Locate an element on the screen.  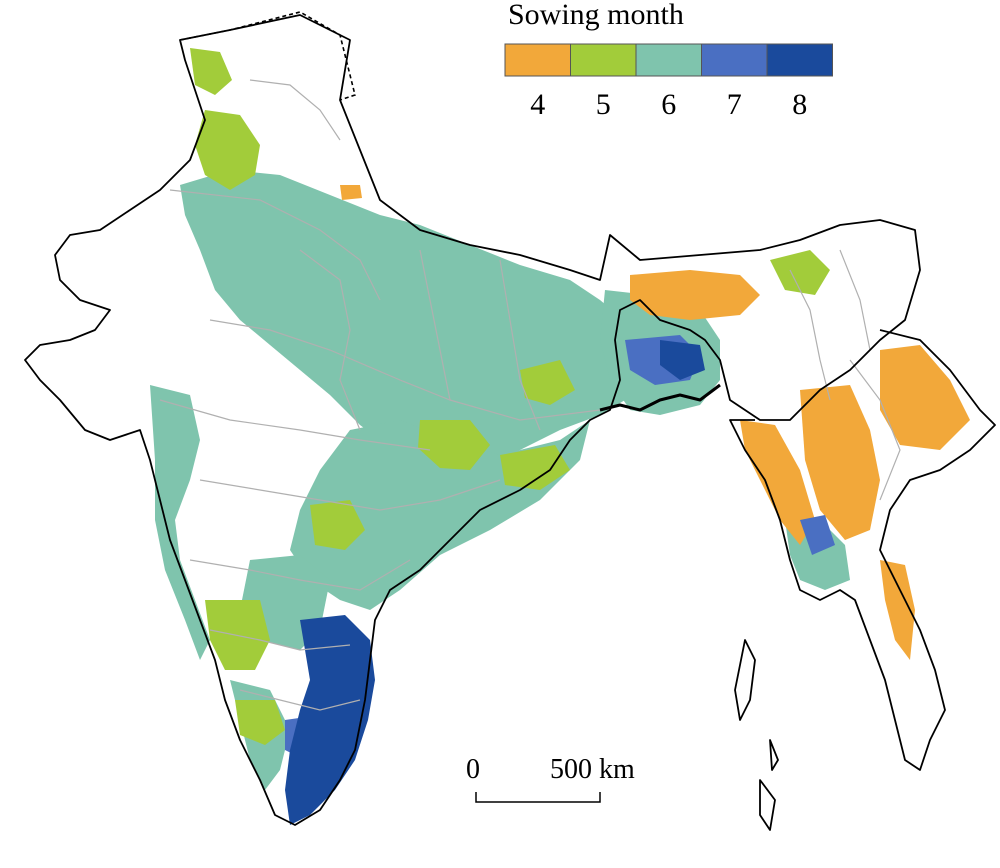
patch-month-4-myanmar-east is located at coordinates (925, 397).